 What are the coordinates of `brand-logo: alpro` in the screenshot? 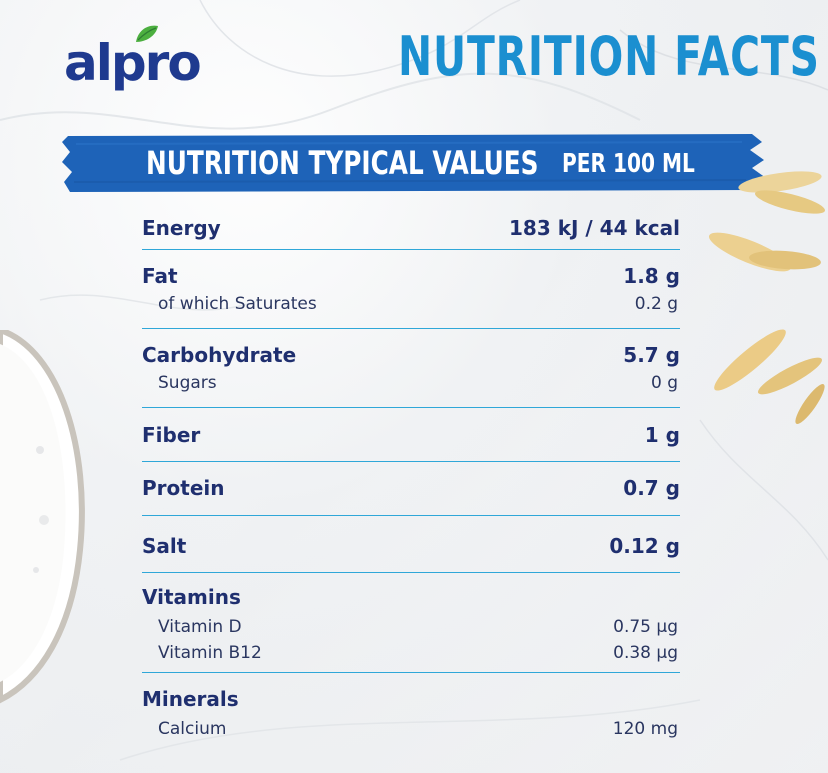 It's located at (144, 62).